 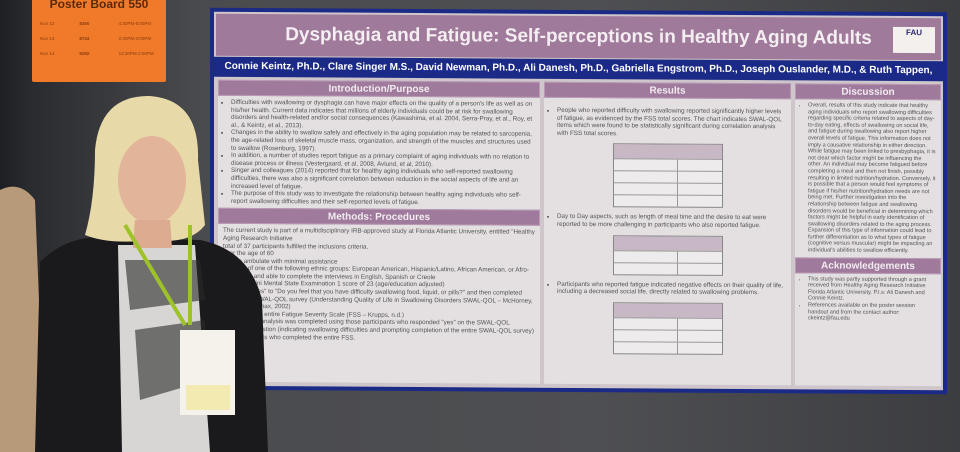 What do you see at coordinates (99, 38) in the screenshot?
I see `sign-row: Nov 13 8744 2:30PM-4:00PM` at bounding box center [99, 38].